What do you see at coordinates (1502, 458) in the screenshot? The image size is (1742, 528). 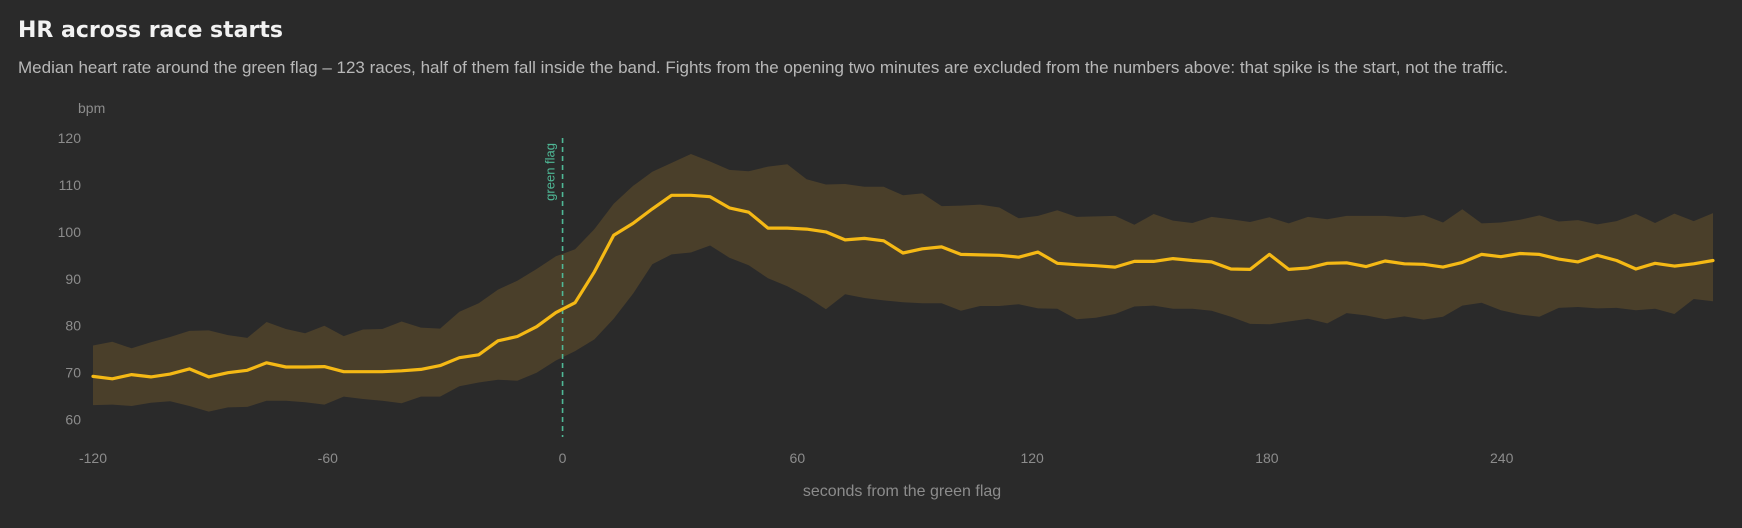 I see `x-tick-label: 240` at bounding box center [1502, 458].